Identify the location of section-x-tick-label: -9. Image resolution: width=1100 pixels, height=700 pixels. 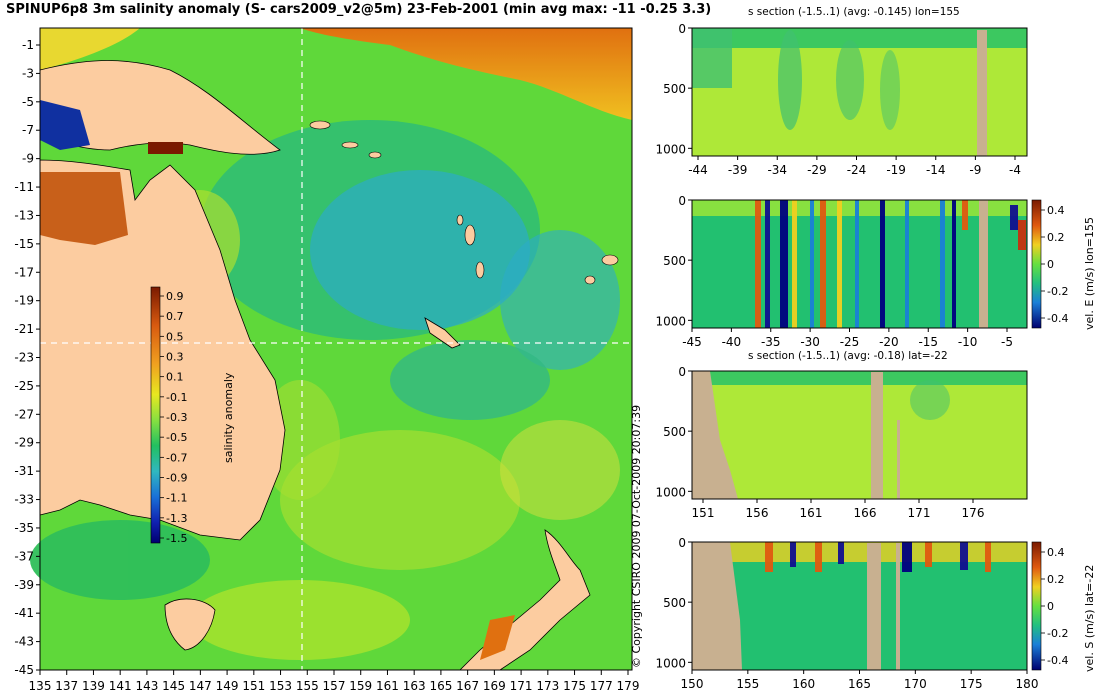
(975, 170).